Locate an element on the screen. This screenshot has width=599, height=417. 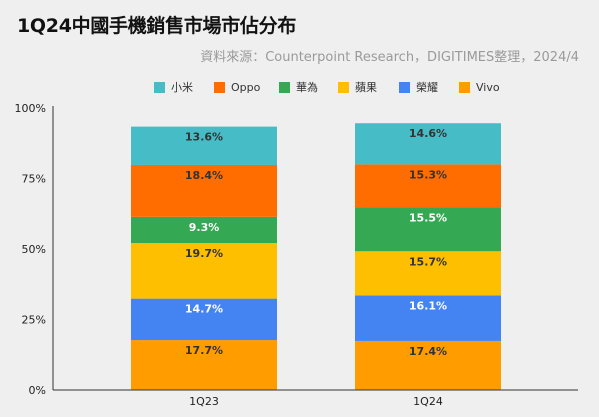
data-label: 15.3% is located at coordinates (428, 174).